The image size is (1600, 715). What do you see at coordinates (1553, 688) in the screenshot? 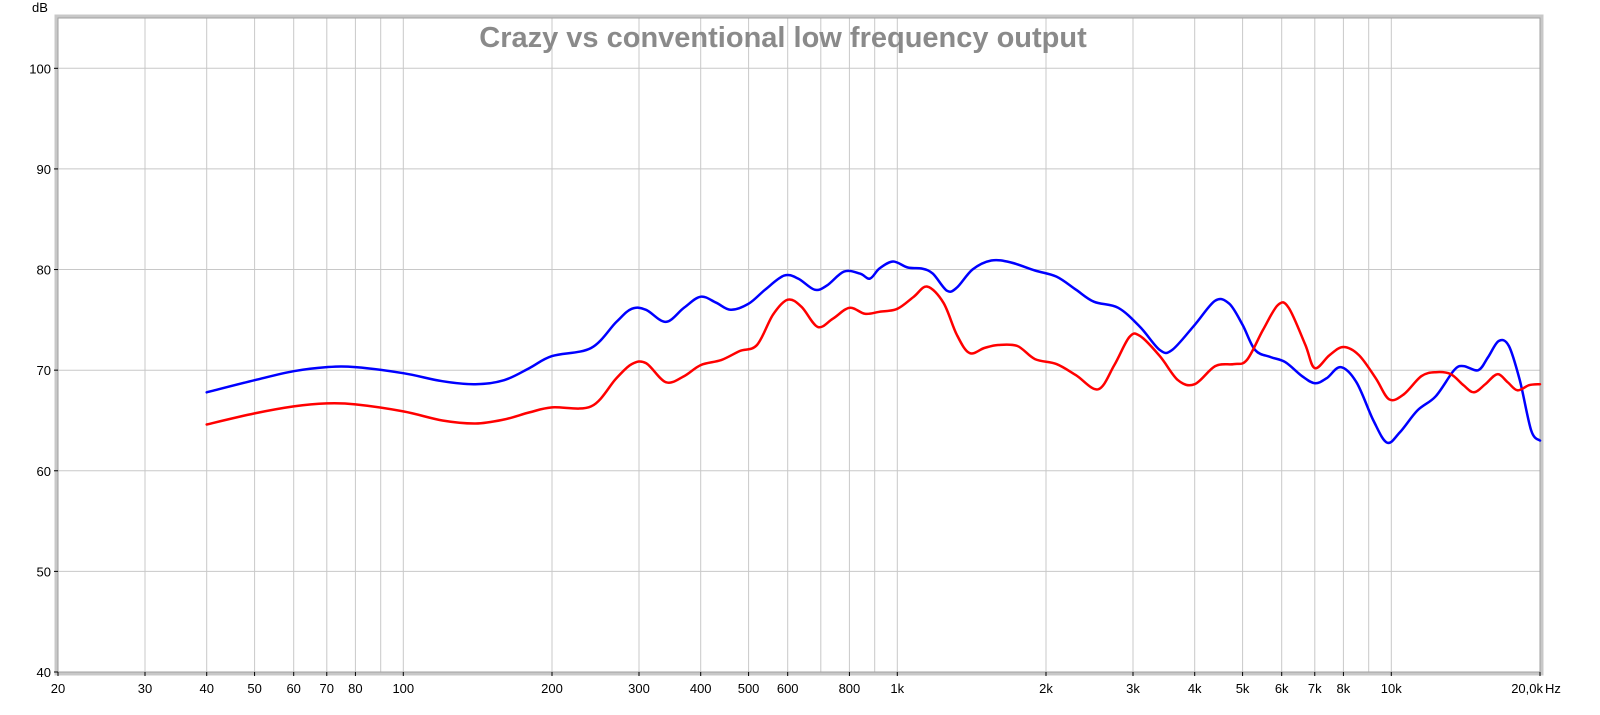
I see `x-axis-unit: Hz` at bounding box center [1553, 688].